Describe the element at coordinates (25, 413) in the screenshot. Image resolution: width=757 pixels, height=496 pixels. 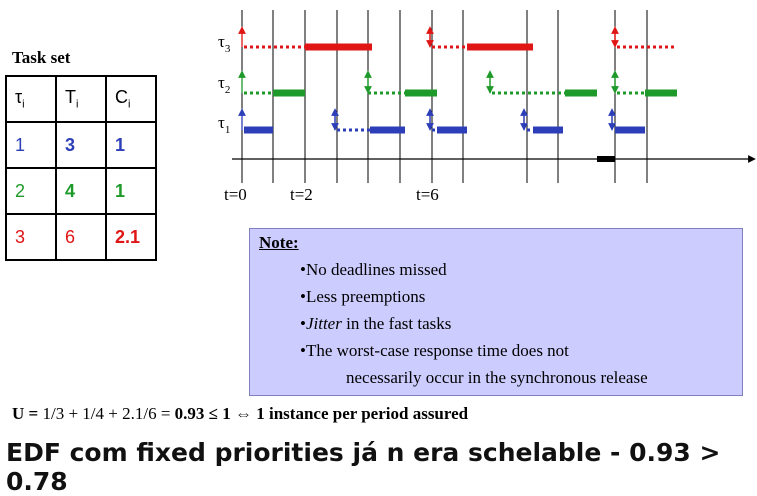
I see `prefix: U =` at that location.